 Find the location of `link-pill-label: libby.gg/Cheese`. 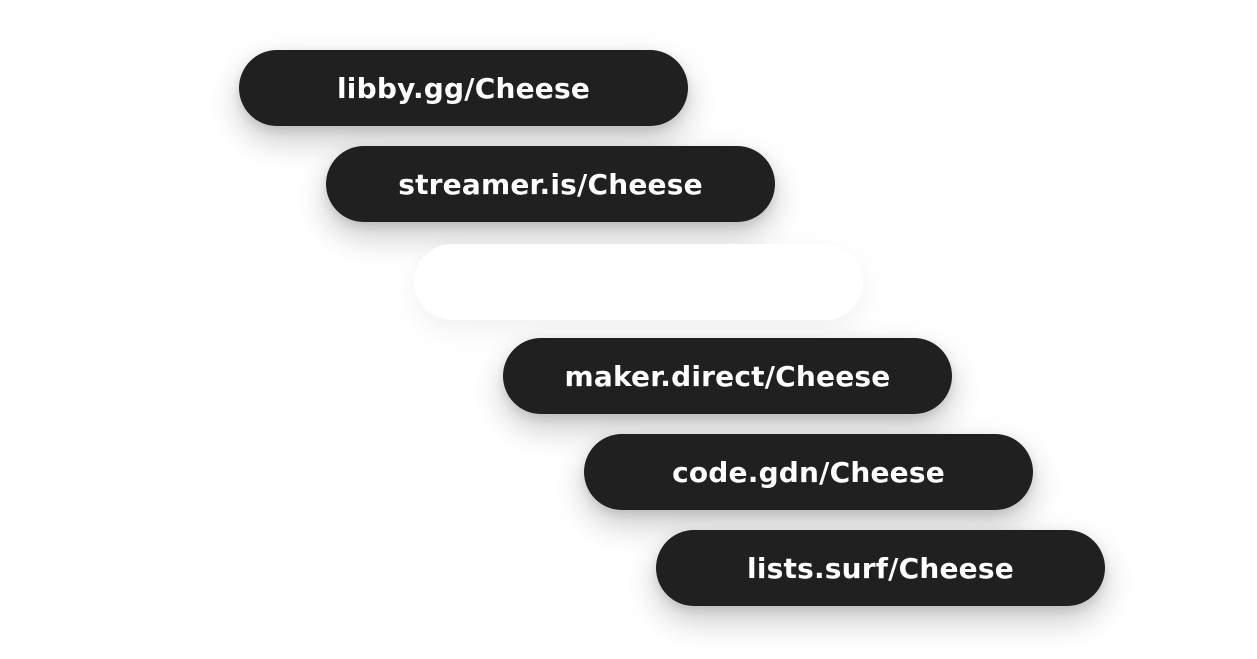

link-pill-label: libby.gg/Cheese is located at coordinates (463, 88).